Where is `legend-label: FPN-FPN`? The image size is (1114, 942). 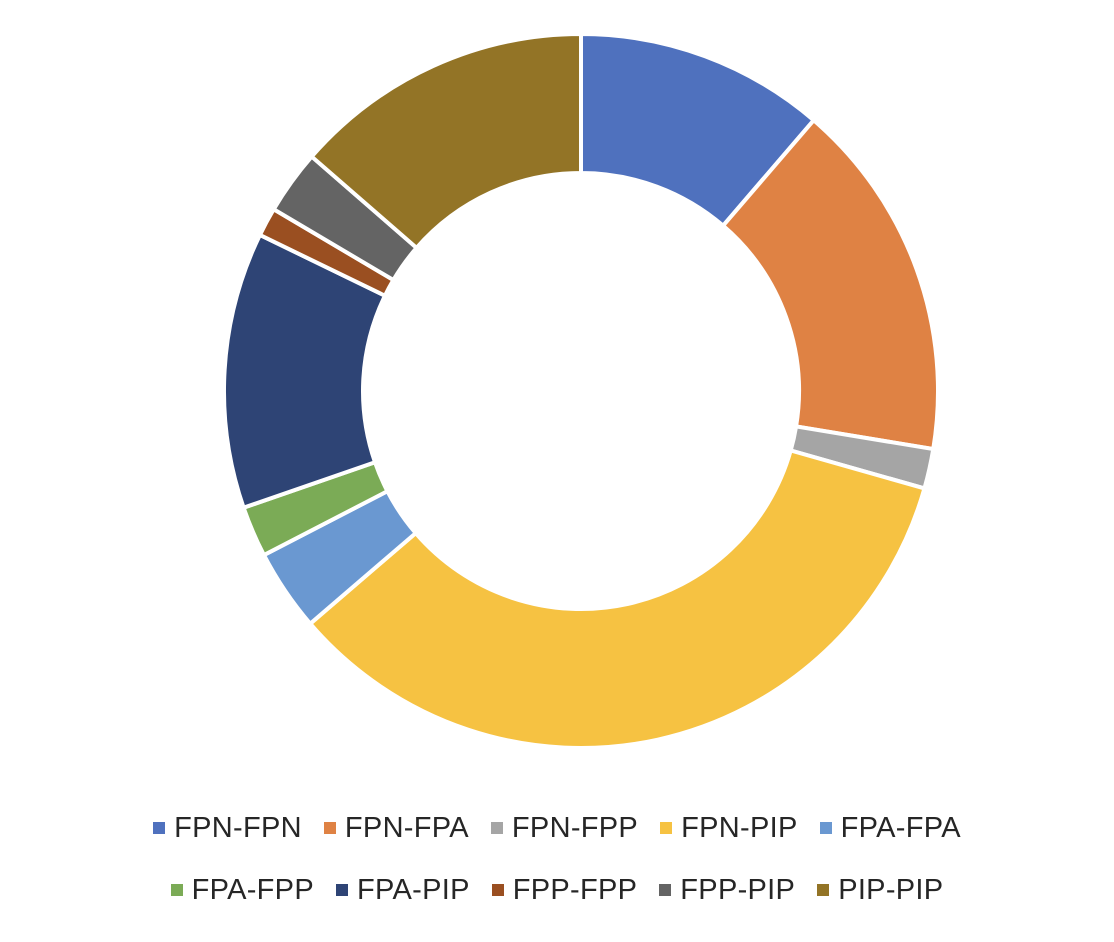 legend-label: FPN-FPN is located at coordinates (238, 827).